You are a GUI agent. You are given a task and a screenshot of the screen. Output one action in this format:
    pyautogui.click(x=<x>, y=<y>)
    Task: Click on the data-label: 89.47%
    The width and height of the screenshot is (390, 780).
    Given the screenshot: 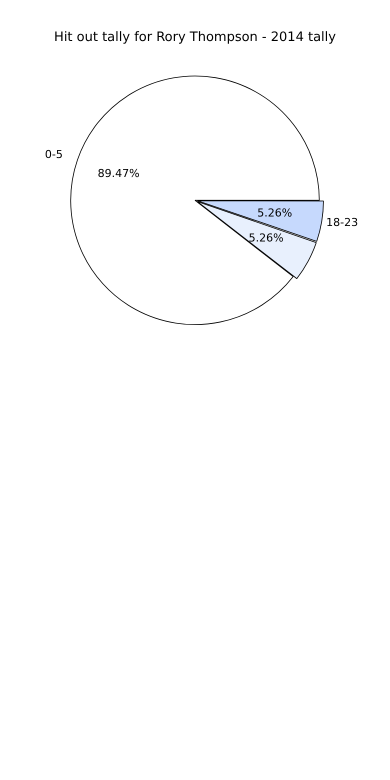 What is the action you would take?
    pyautogui.click(x=119, y=173)
    